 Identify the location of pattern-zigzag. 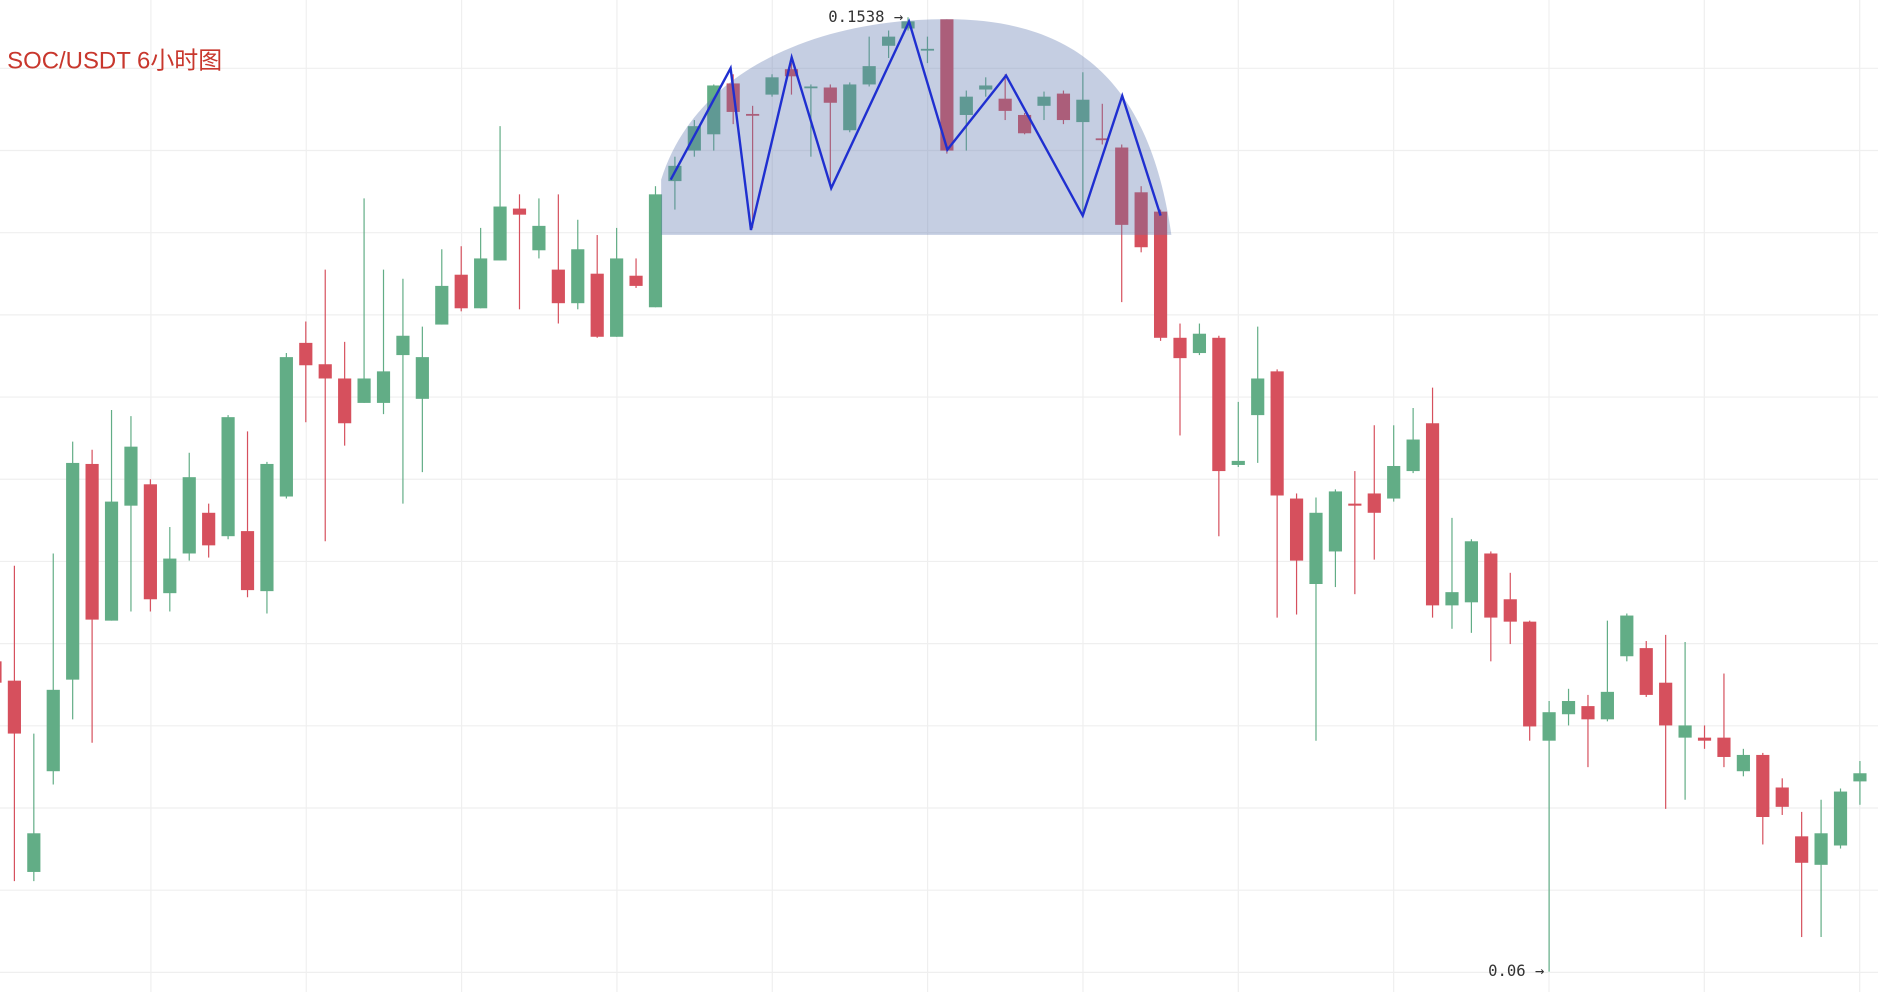
(915, 124).